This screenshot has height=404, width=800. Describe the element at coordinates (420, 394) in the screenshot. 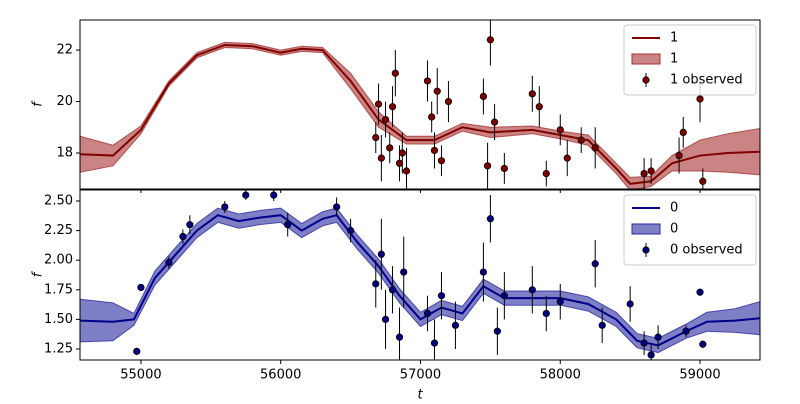

I see `x-axis-label: t` at that location.